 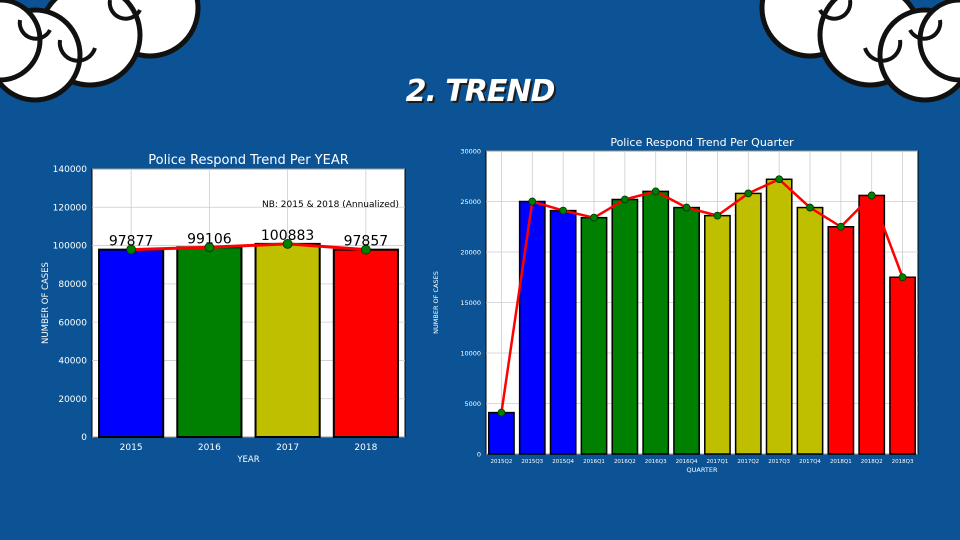 I want to click on bar-2015Q2, so click(x=501, y=433).